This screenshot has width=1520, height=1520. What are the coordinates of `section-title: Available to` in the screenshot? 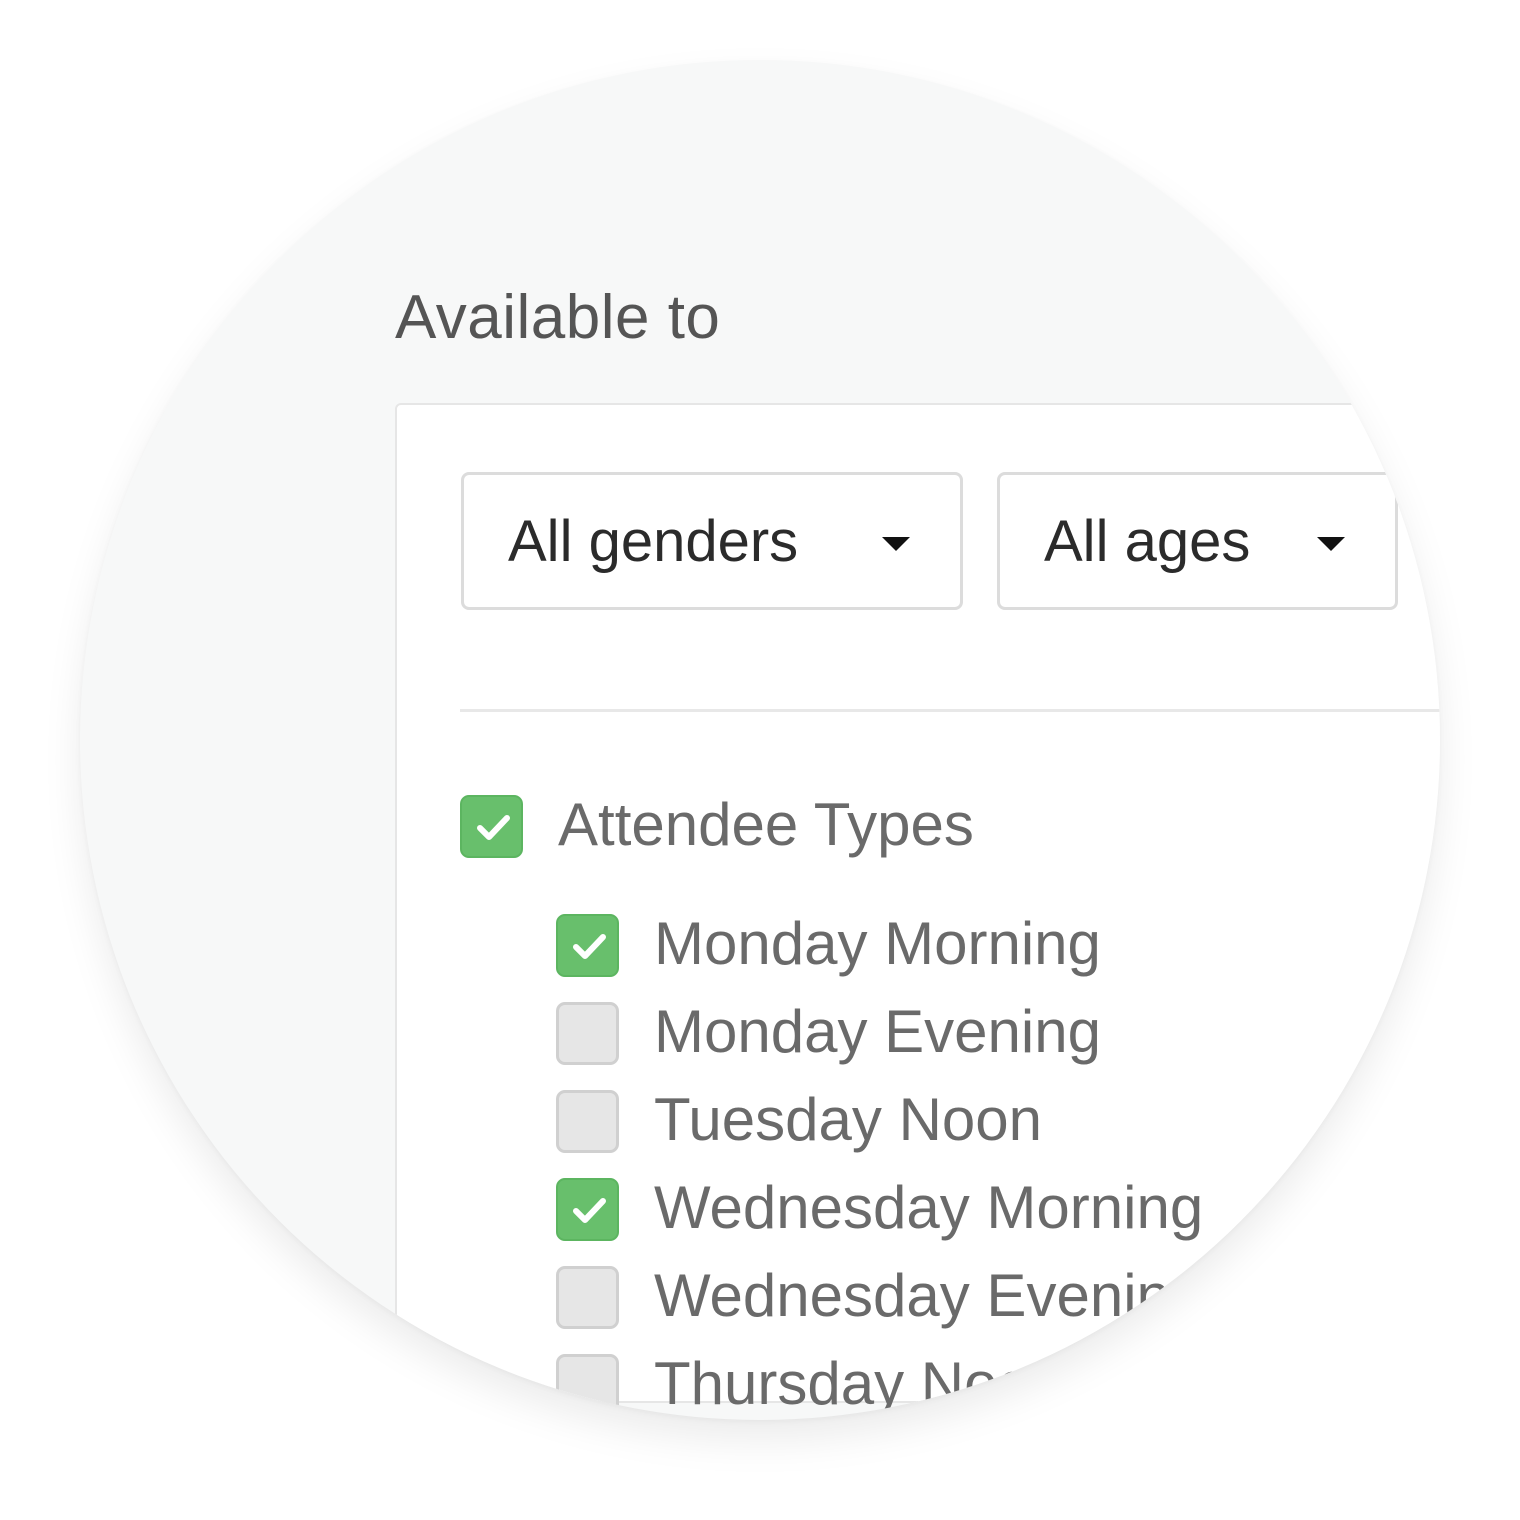 It's located at (558, 317).